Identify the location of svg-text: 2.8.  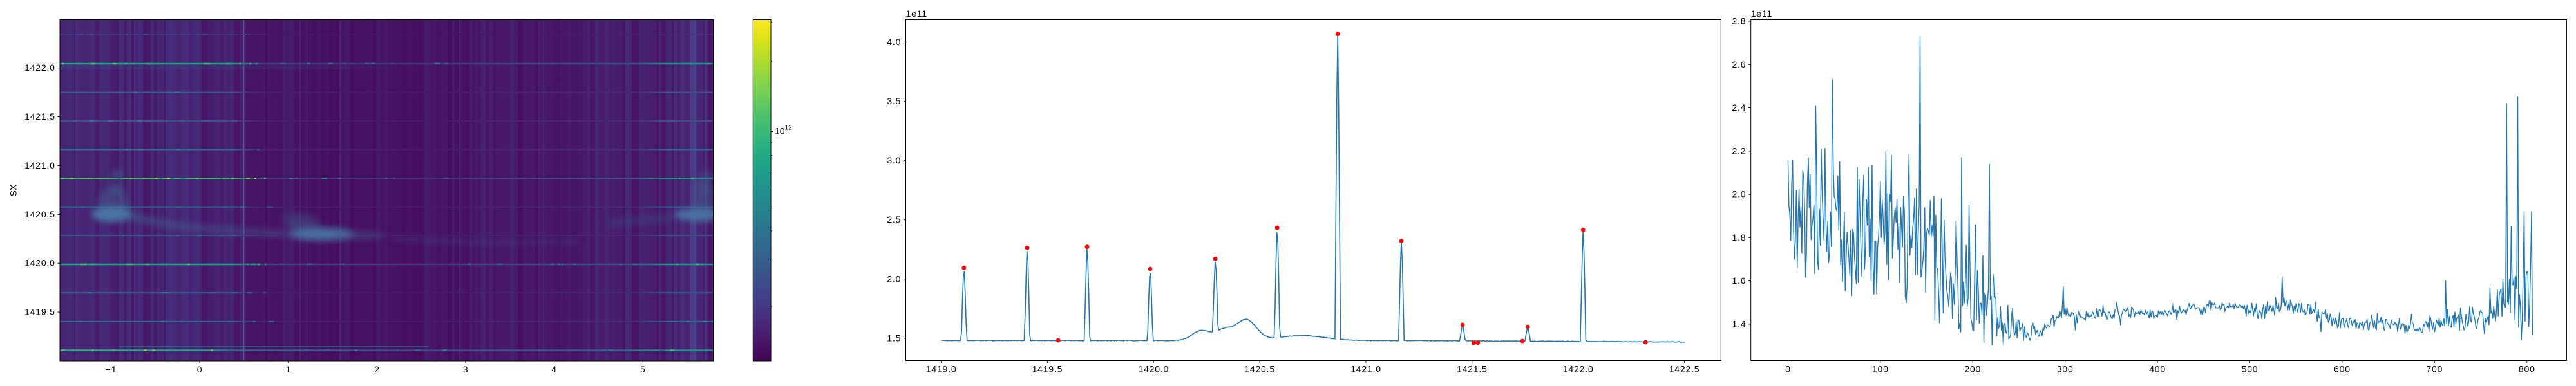
(1739, 21).